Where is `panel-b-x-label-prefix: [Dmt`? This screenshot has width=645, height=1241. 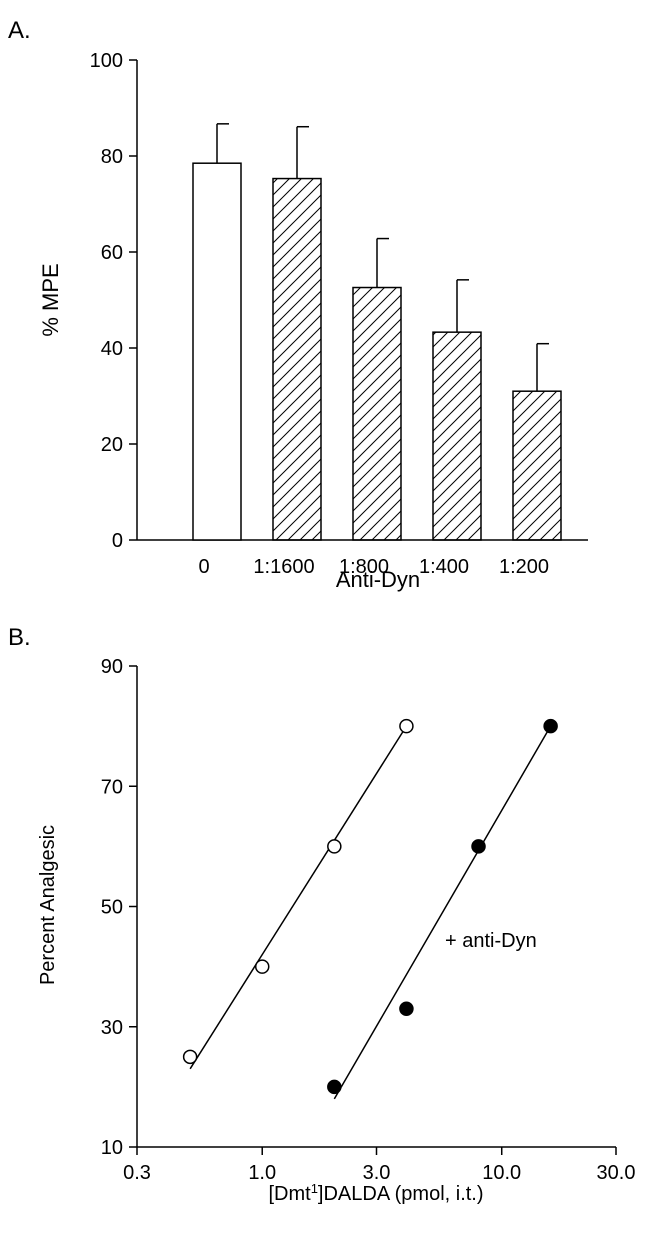
panel-b-x-label-prefix: [Dmt is located at coordinates (289, 1194).